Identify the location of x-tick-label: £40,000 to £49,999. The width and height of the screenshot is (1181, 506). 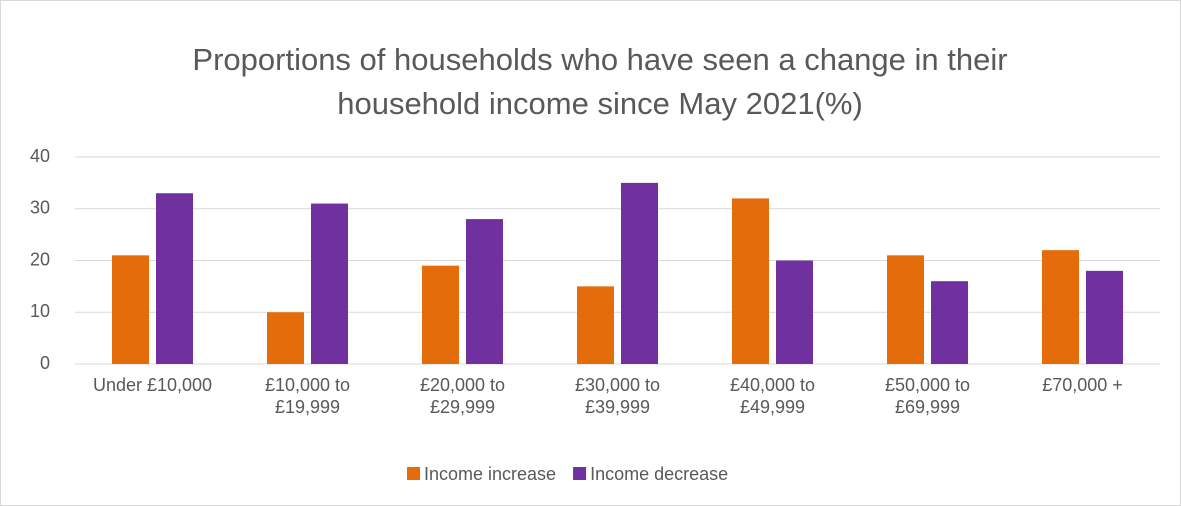
(772, 396).